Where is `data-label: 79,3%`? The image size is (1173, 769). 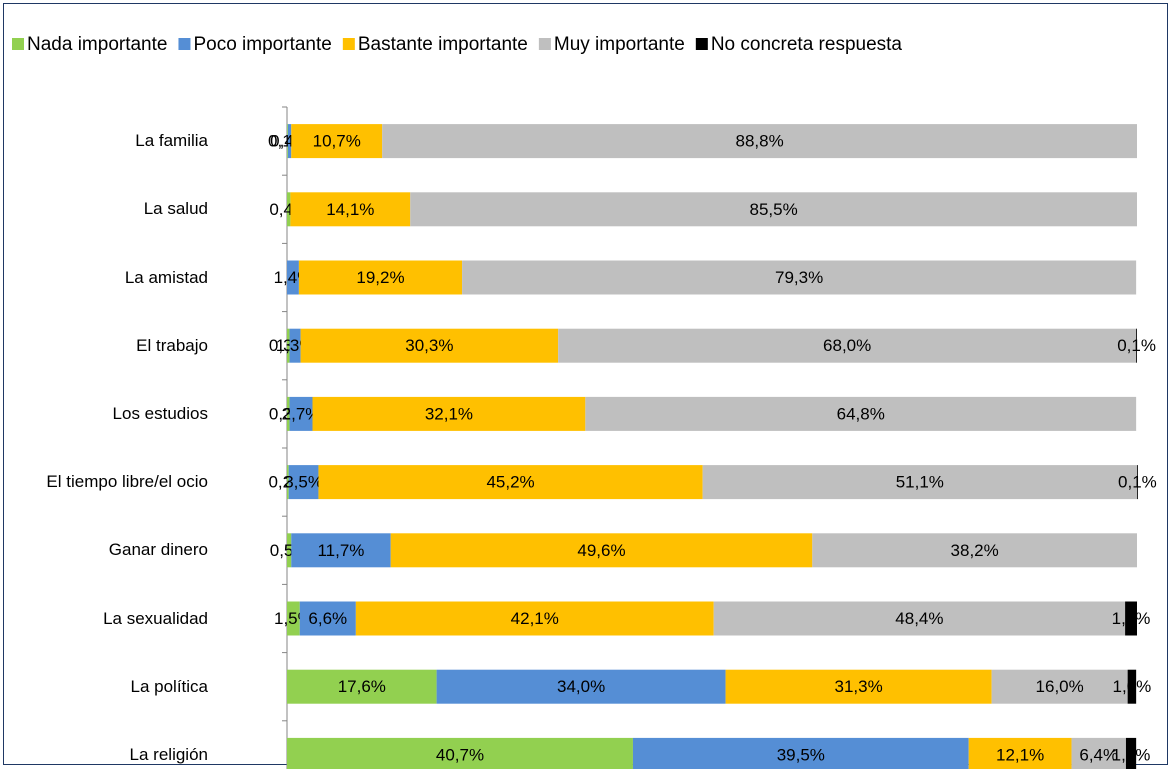 data-label: 79,3% is located at coordinates (799, 277).